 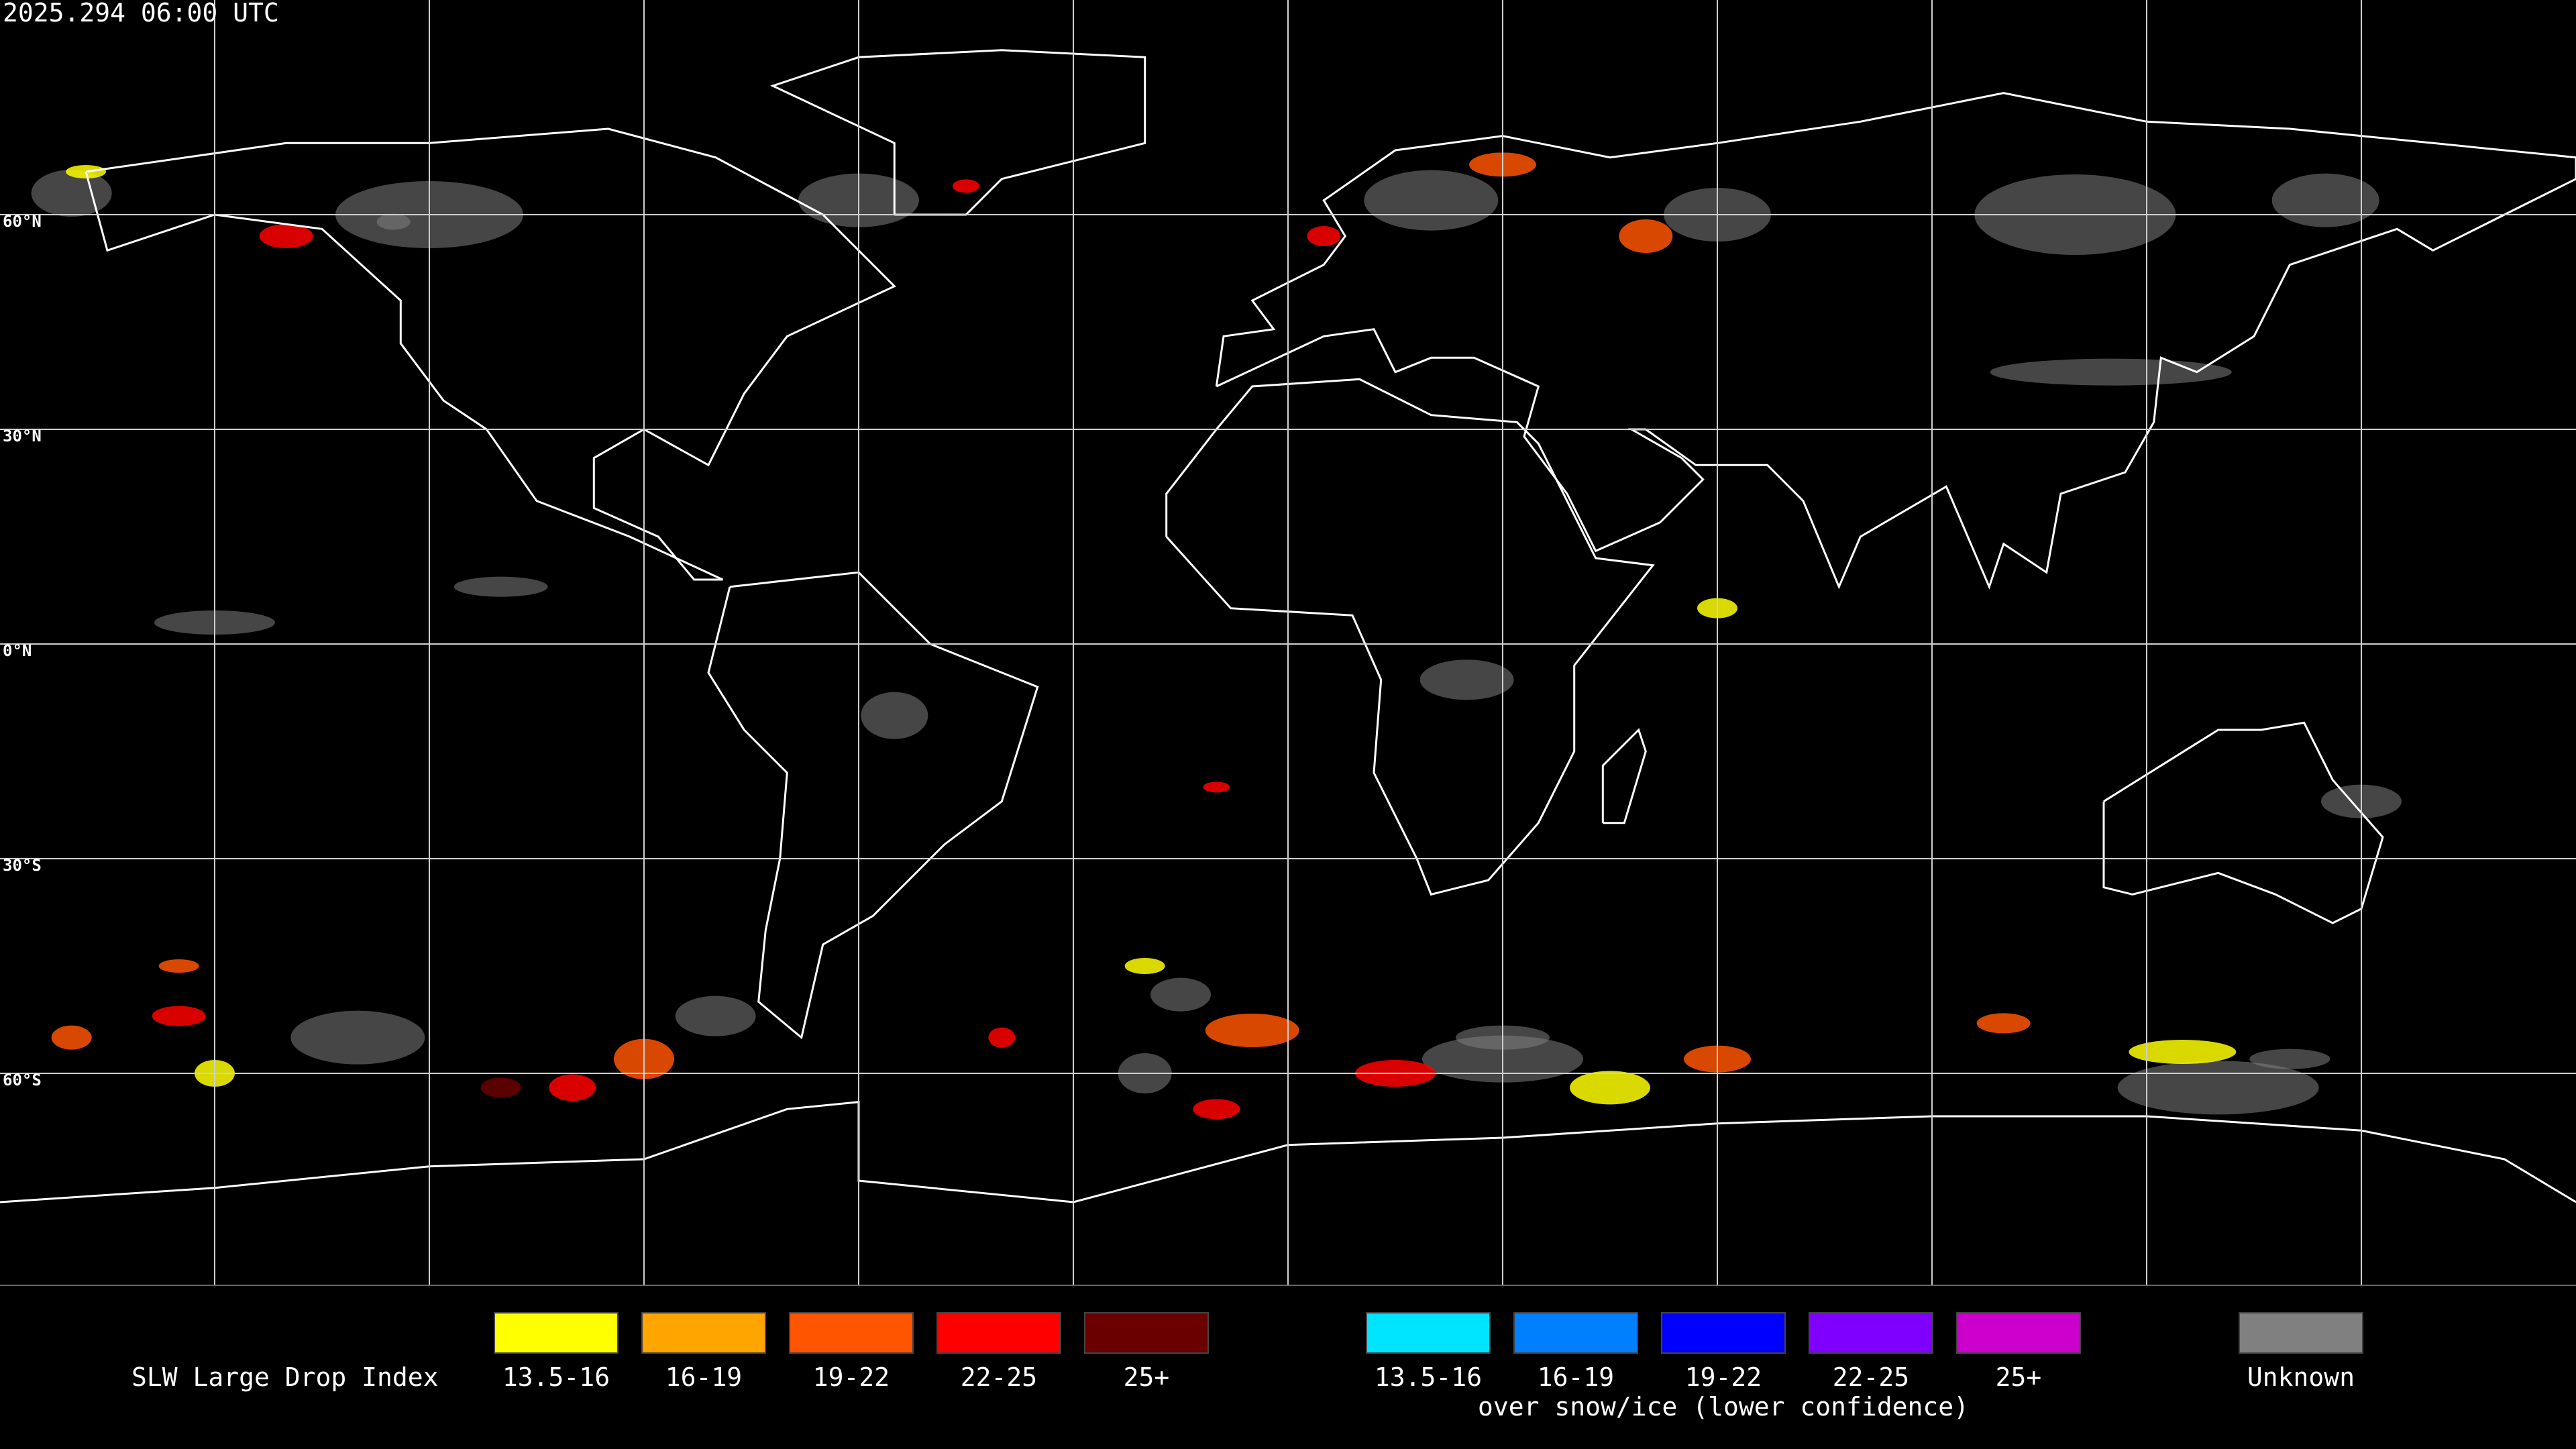 I want to click on timestamp: 2025.294 06:00 UTC, so click(x=141, y=14).